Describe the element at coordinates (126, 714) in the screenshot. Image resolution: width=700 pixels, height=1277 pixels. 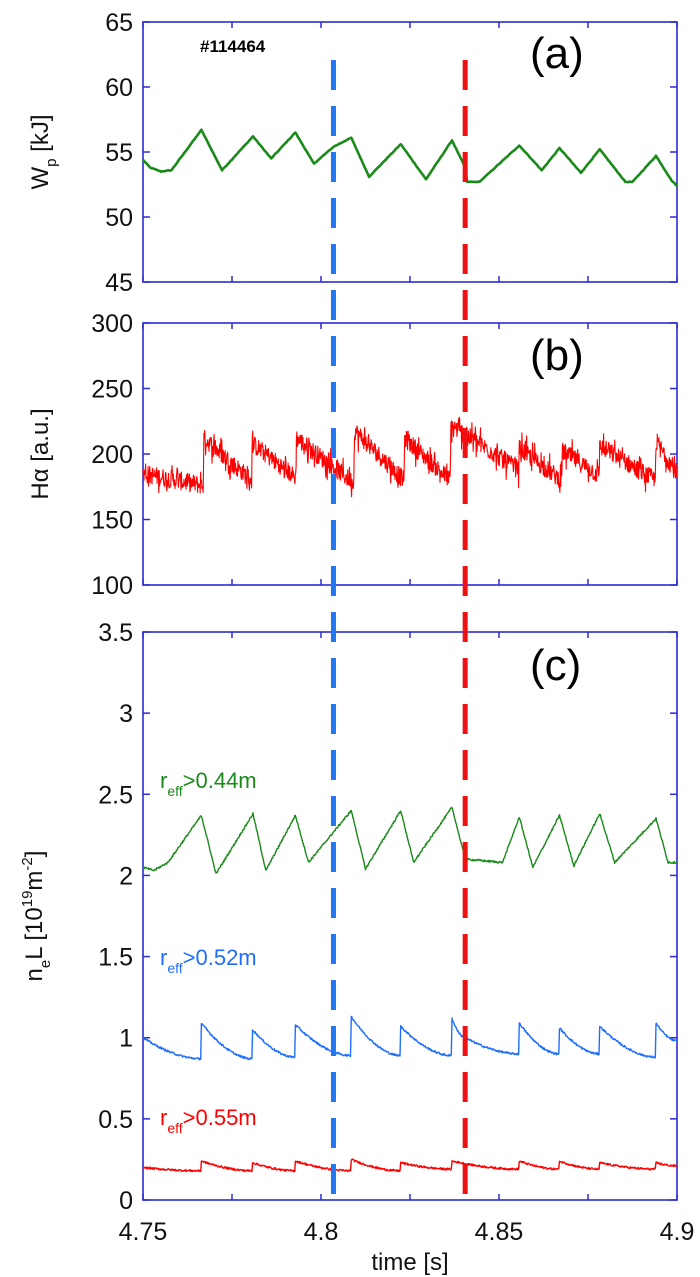
I see `y-tick-label: 3` at that location.